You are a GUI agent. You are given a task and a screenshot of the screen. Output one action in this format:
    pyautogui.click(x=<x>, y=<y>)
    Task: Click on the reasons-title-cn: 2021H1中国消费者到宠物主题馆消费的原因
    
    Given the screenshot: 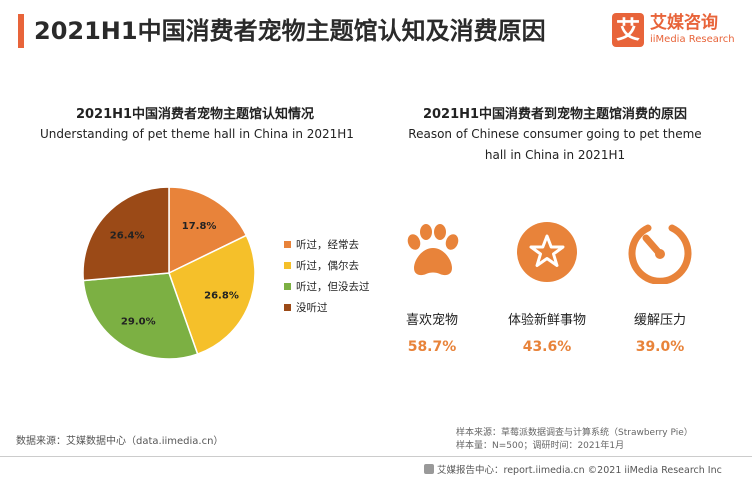 What is the action you would take?
    pyautogui.click(x=555, y=114)
    